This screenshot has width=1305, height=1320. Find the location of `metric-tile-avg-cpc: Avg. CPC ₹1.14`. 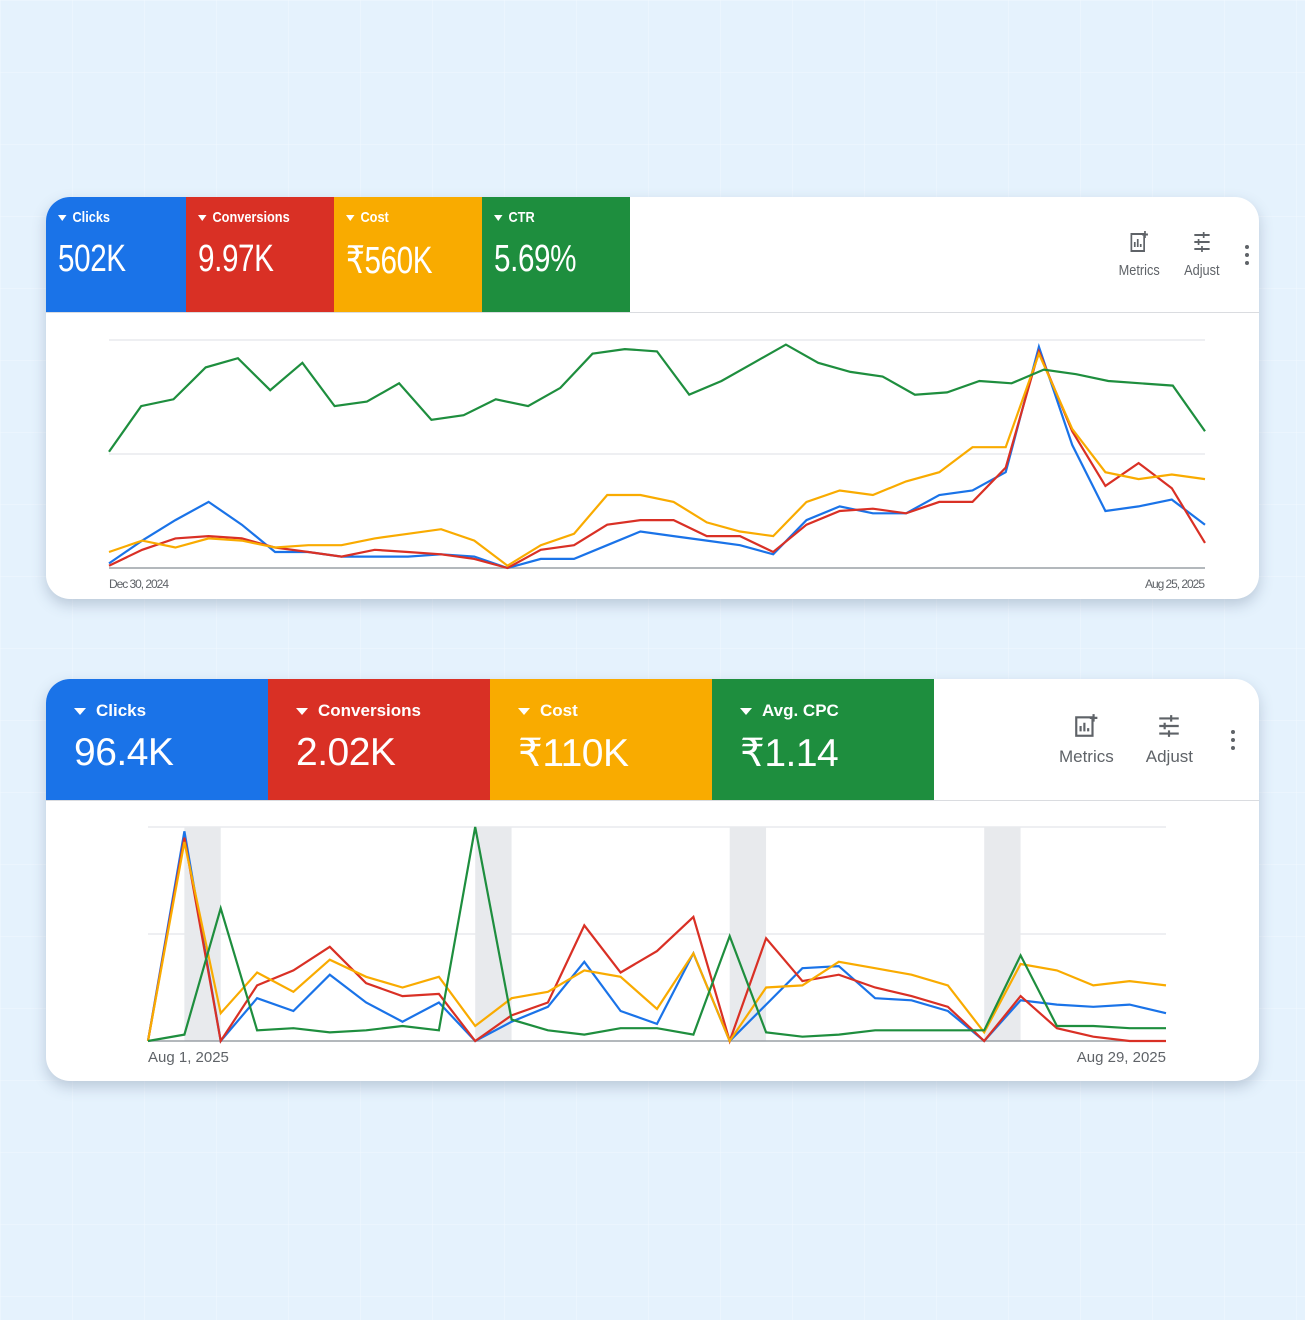

metric-tile-avg-cpc: Avg. CPC ₹1.14 is located at coordinates (823, 739).